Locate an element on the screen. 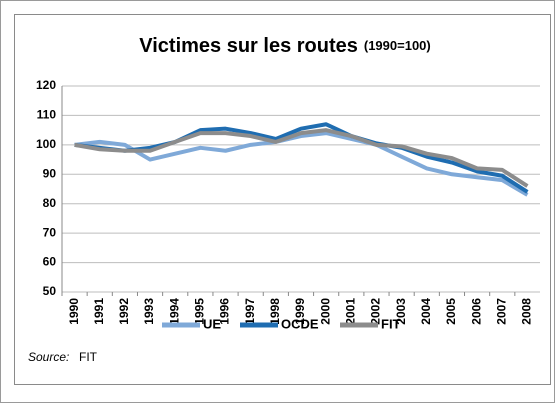 This screenshot has height=408, width=555. x-tick-label: 1990 is located at coordinates (74, 311).